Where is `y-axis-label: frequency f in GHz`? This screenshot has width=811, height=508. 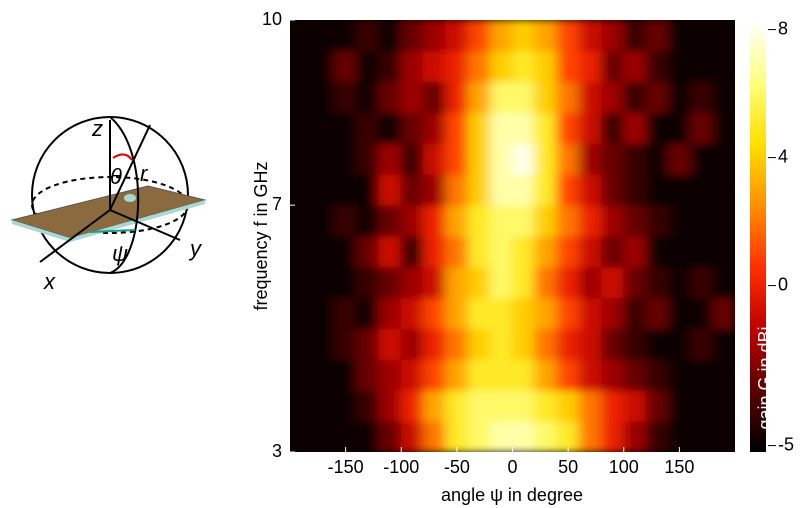 y-axis-label: frequency f in GHz is located at coordinates (261, 235).